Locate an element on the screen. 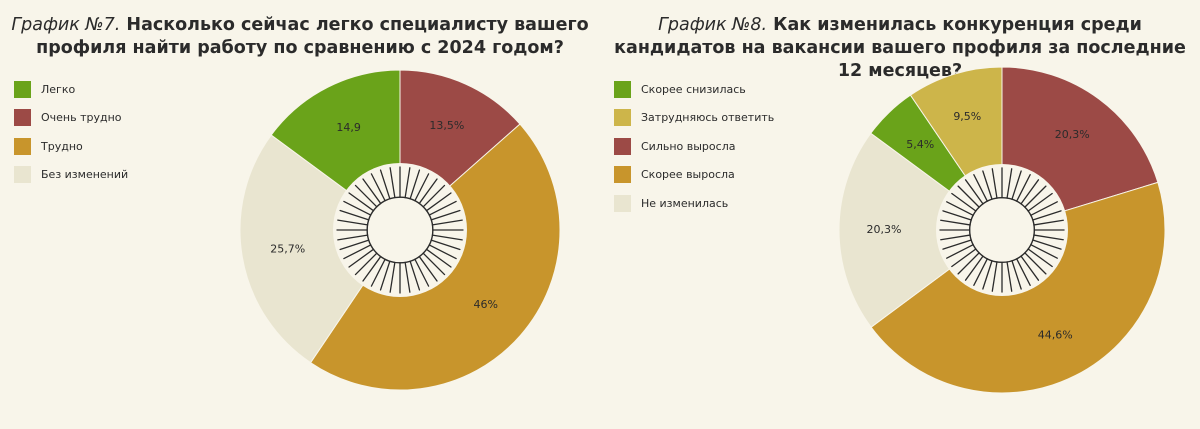 The image size is (1200, 429). legend-item: Скорее снизилась is located at coordinates (694, 89).